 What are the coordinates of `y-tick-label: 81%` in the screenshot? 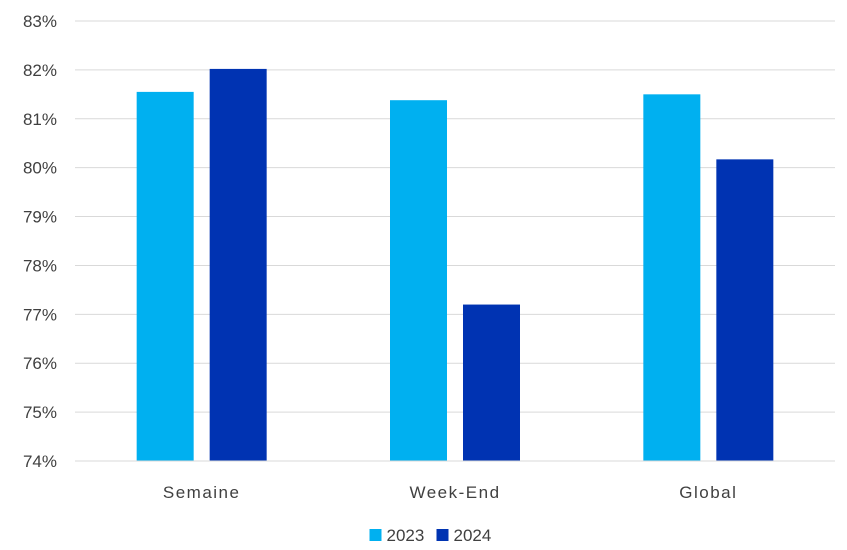 It's located at (40, 119).